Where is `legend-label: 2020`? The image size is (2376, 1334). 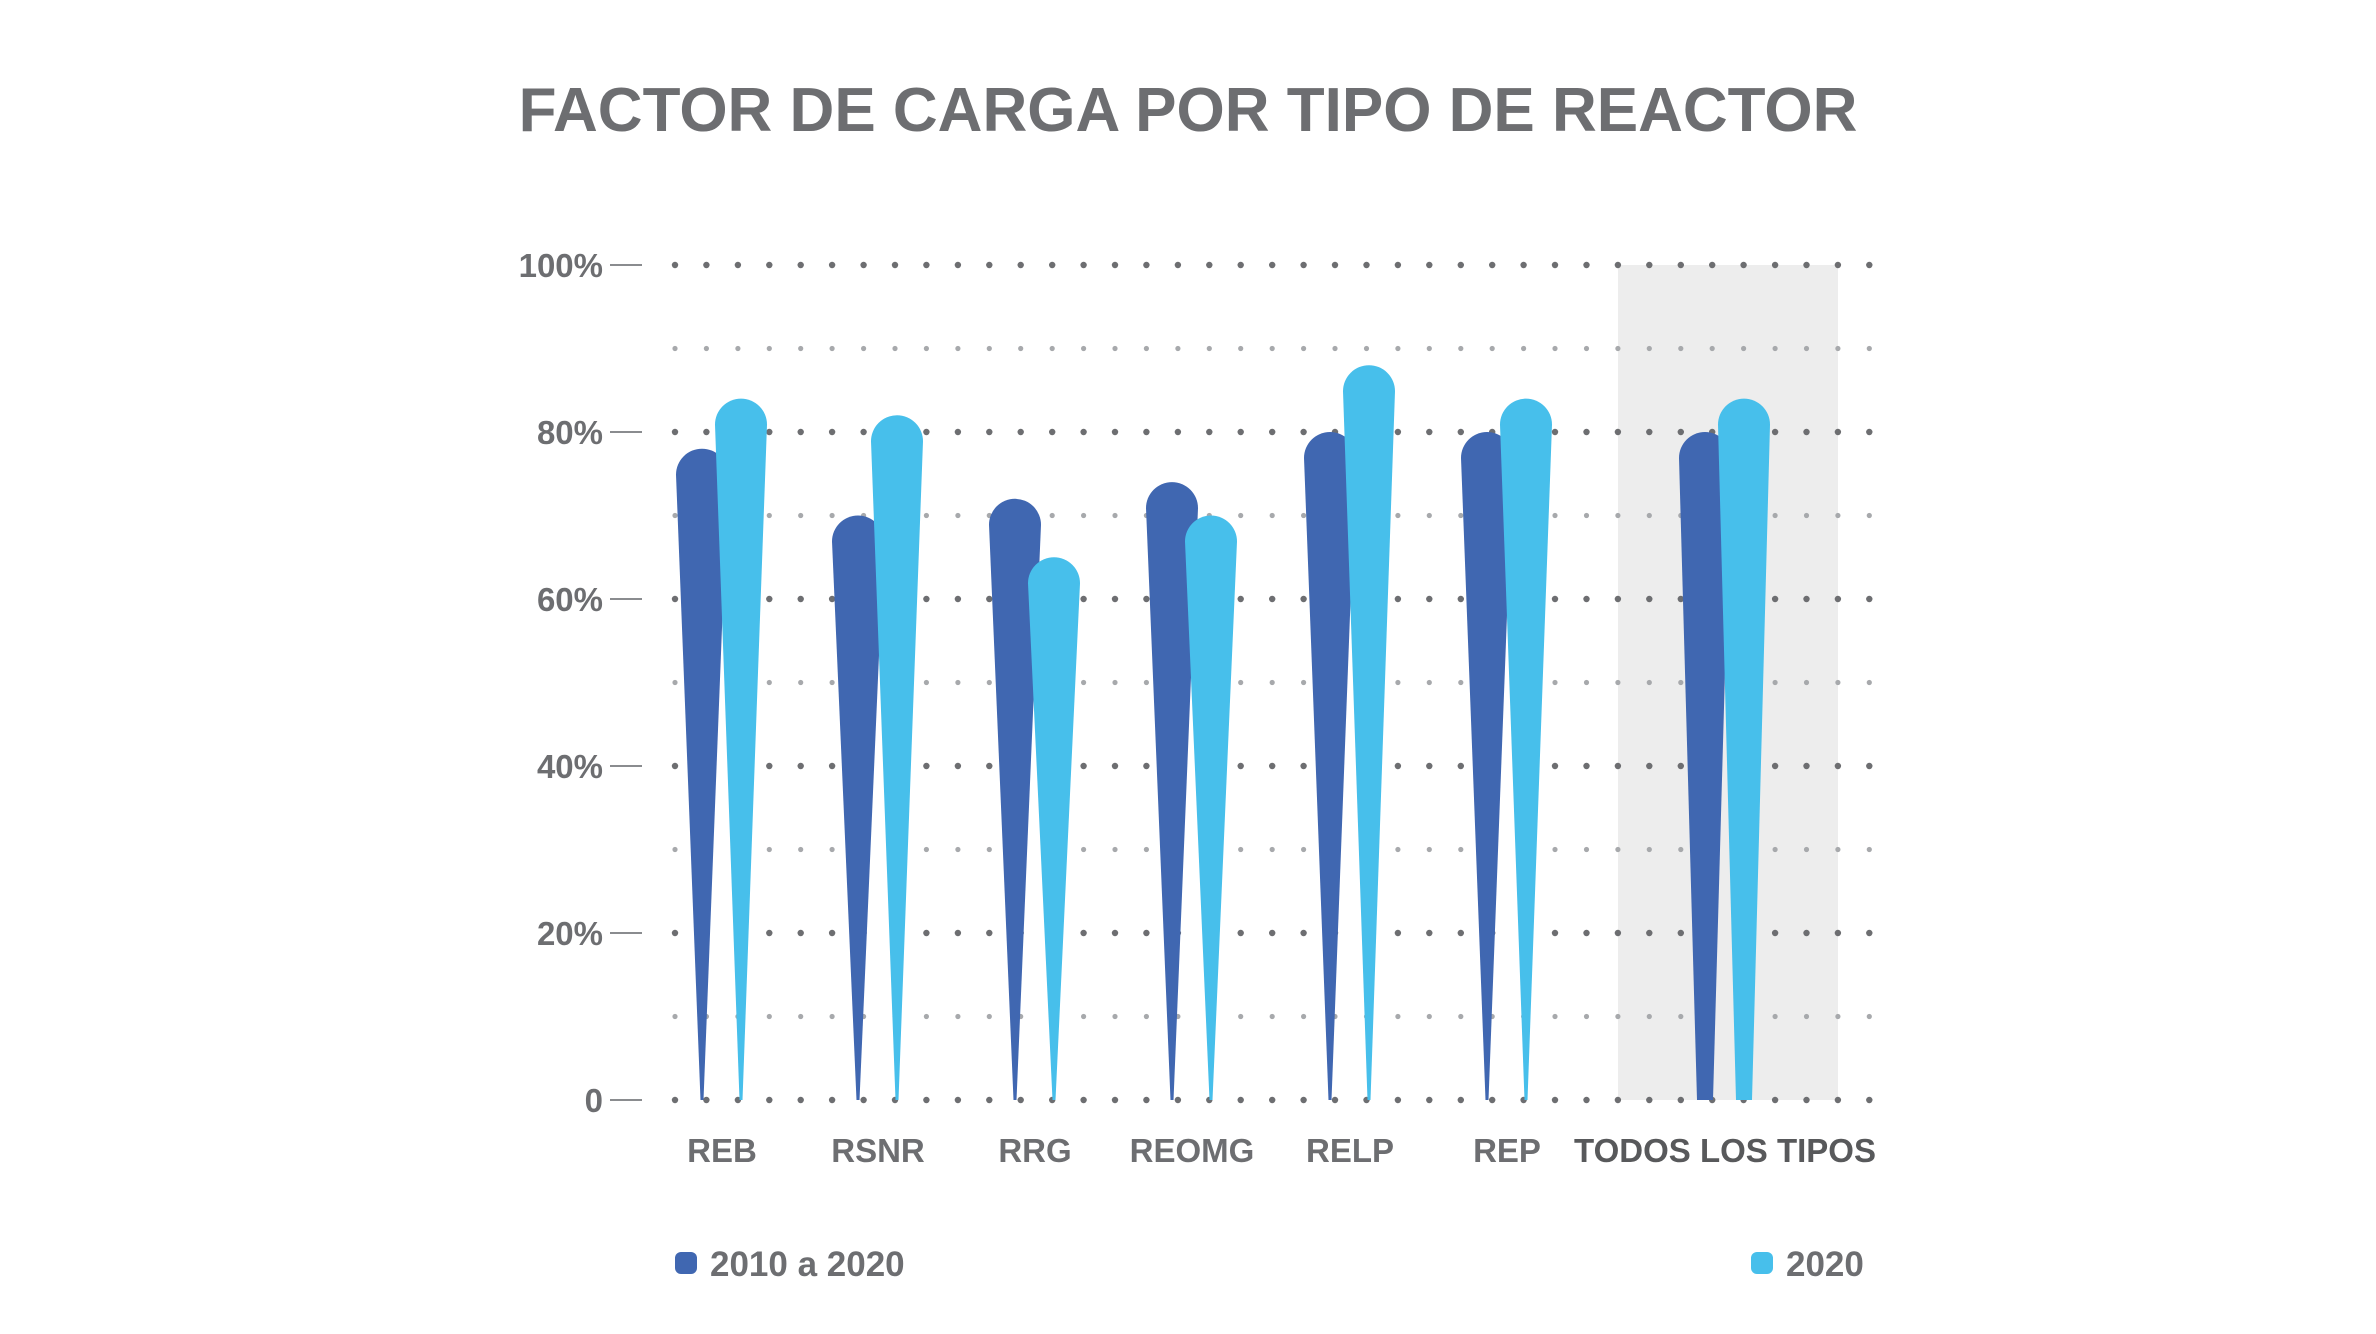
legend-label: 2020 is located at coordinates (1825, 1264).